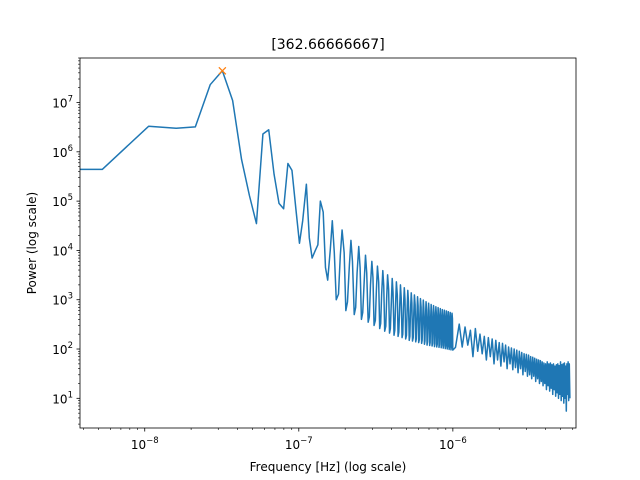  What do you see at coordinates (32, 243) in the screenshot?
I see `y-axis-label: Power (log scale)` at bounding box center [32, 243].